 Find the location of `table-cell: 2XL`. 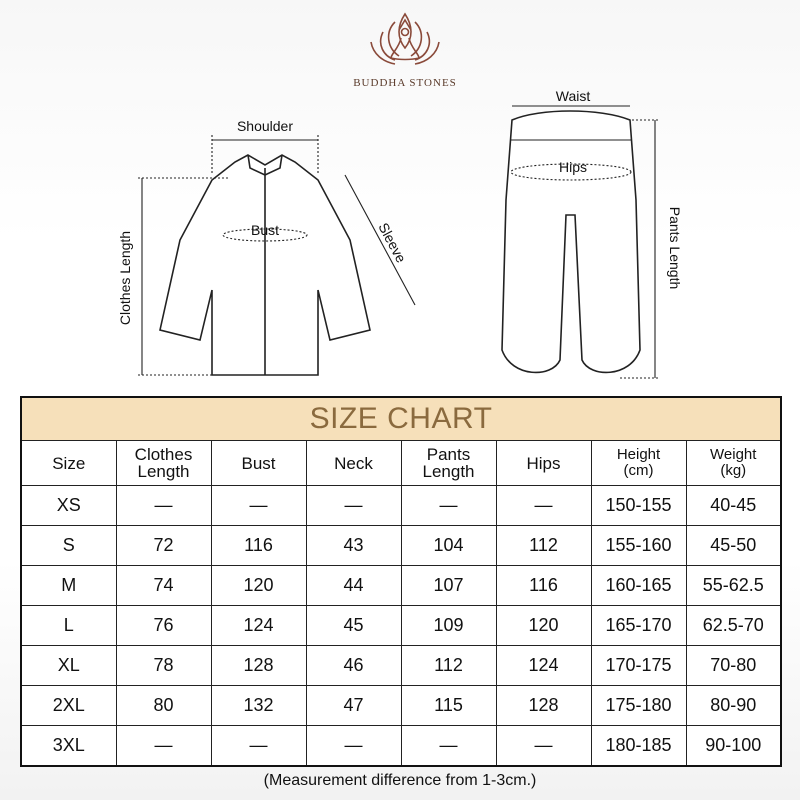

table-cell: 2XL is located at coordinates (68, 705).